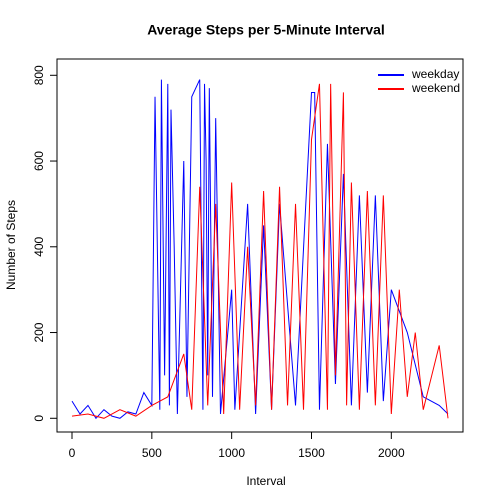 The width and height of the screenshot is (504, 504). I want to click on chart-title: Average Steps per 5-Minute Interval, so click(266, 30).